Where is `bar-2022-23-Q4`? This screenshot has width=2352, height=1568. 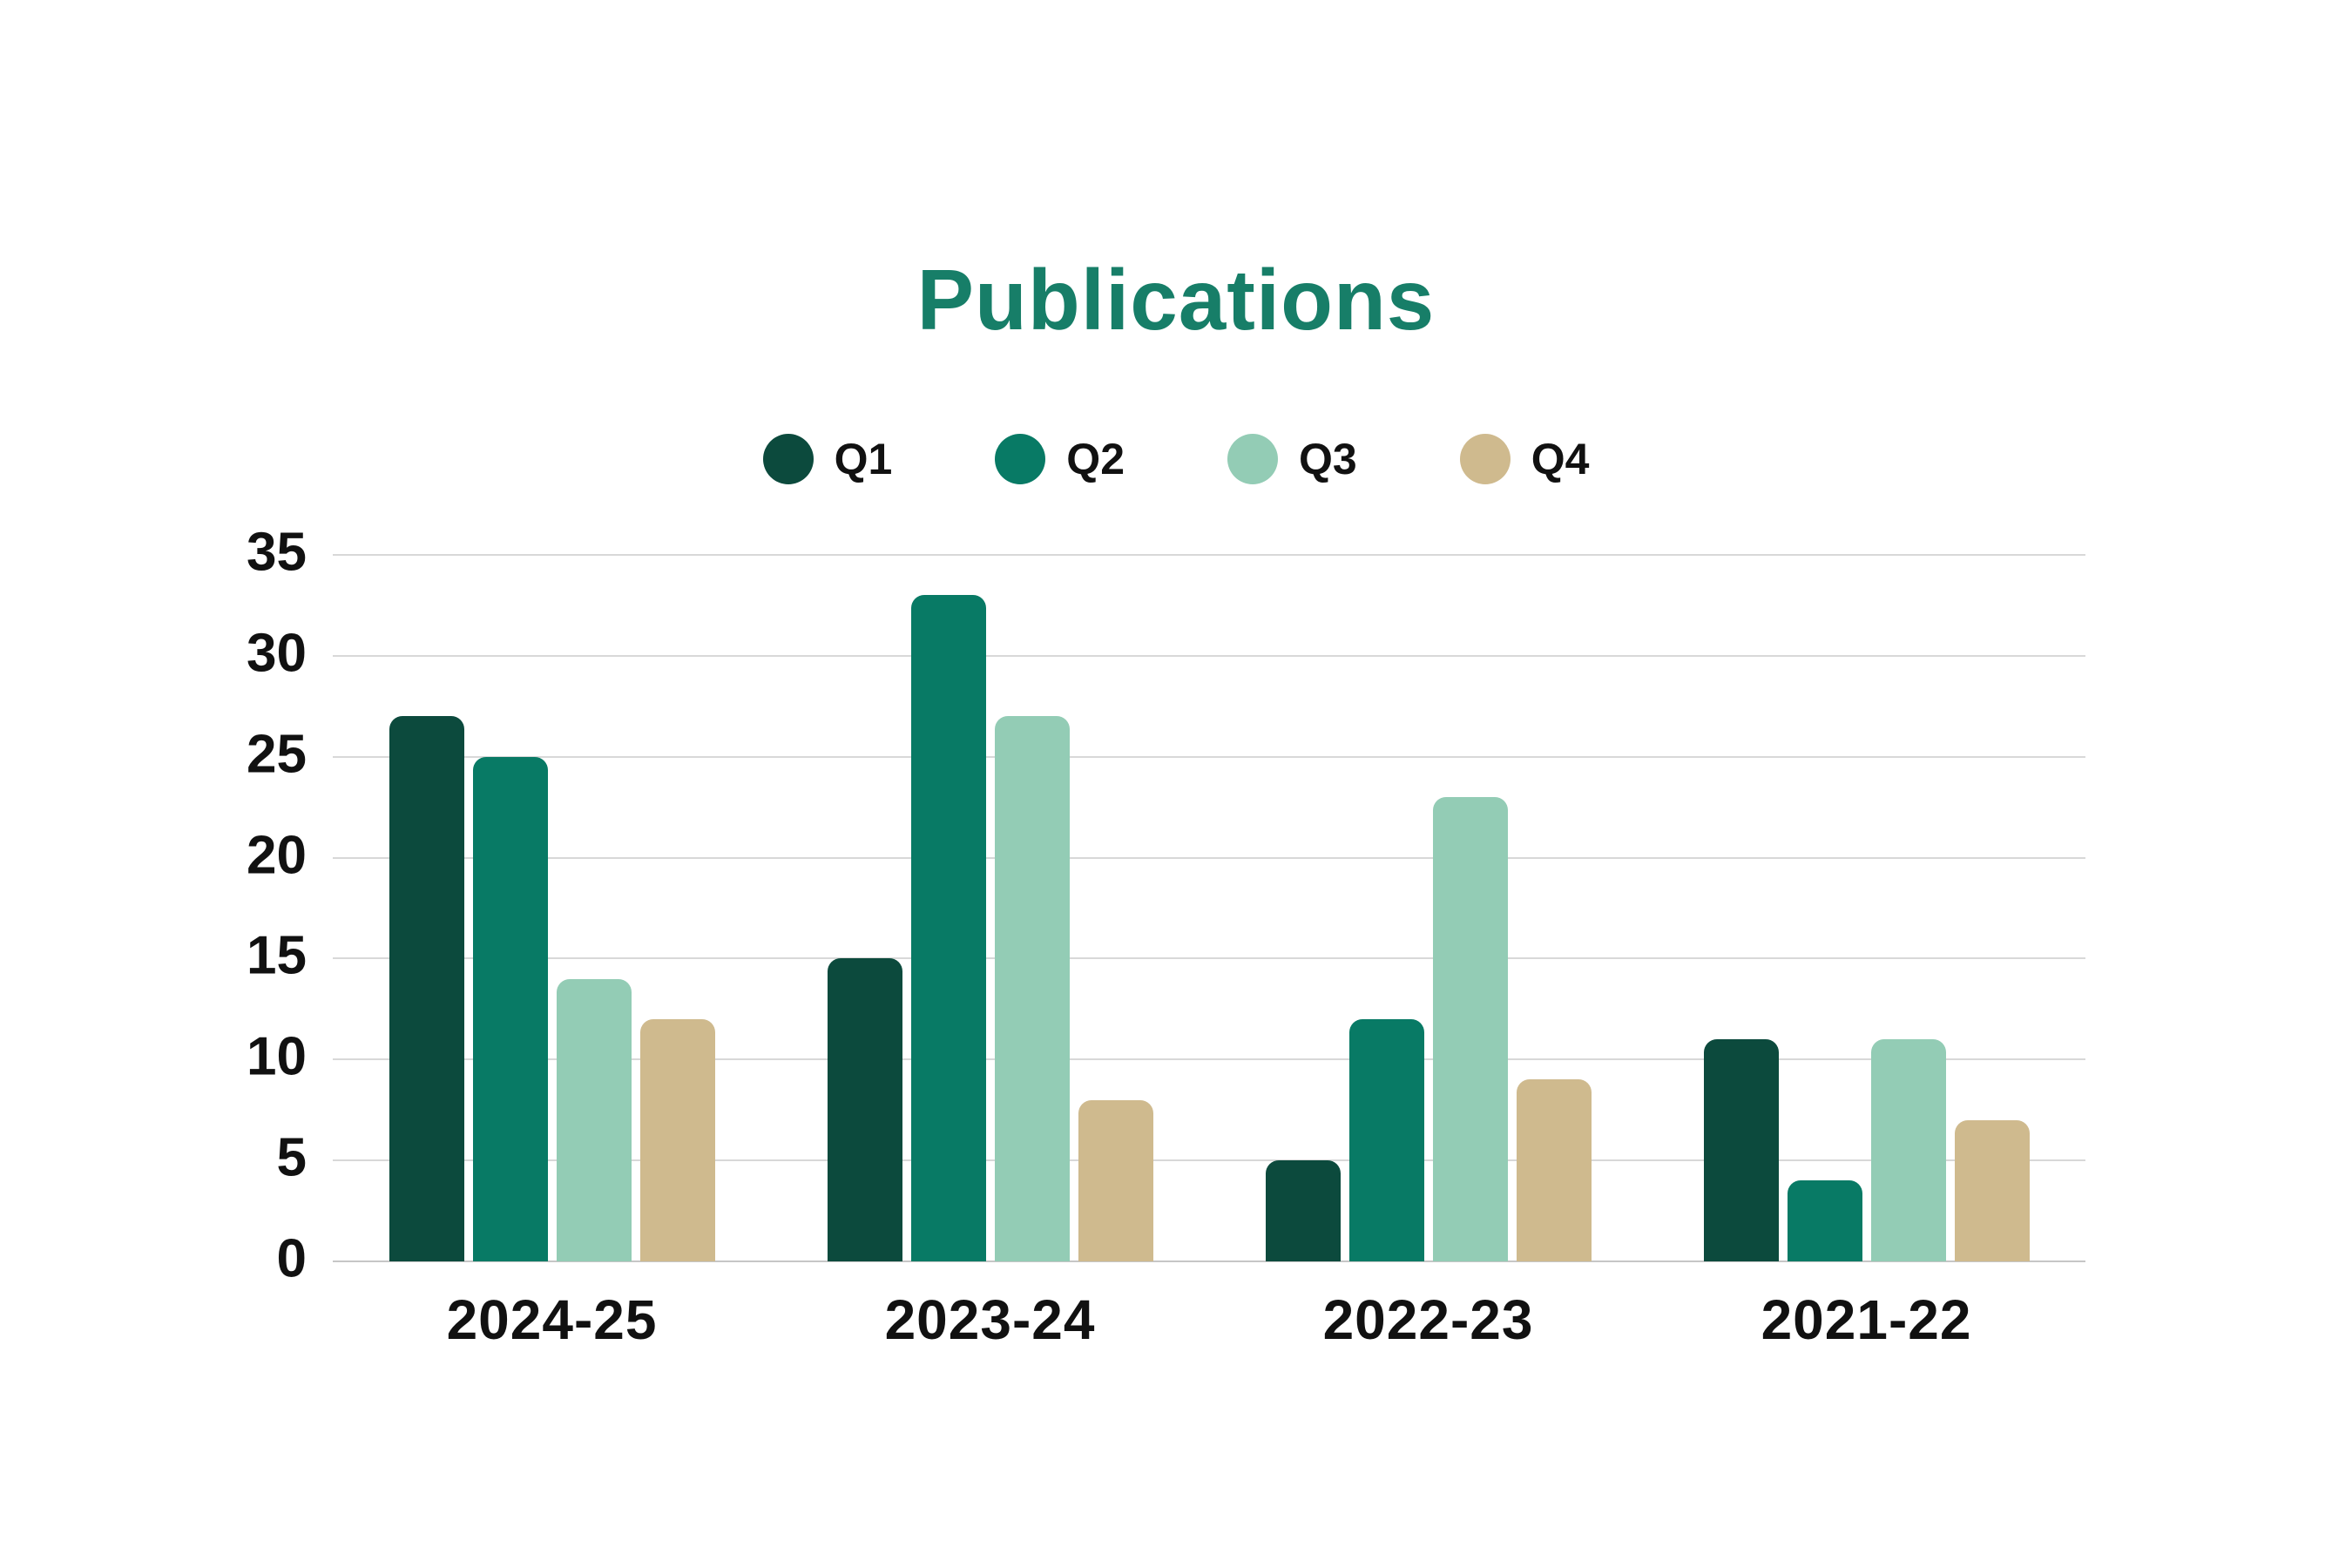
bar-2022-23-Q4 is located at coordinates (1554, 1170).